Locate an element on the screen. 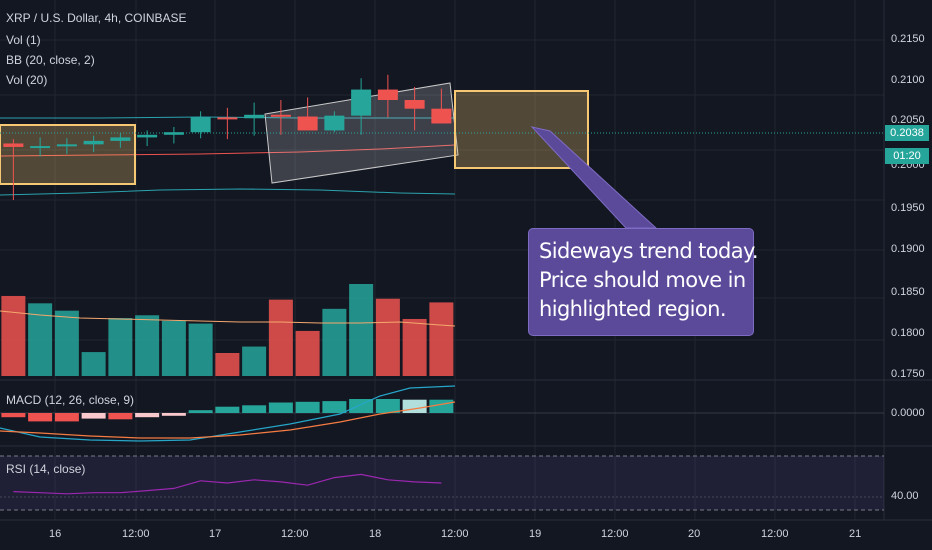  indicator-vol-1: Vol (1) is located at coordinates (23, 40).